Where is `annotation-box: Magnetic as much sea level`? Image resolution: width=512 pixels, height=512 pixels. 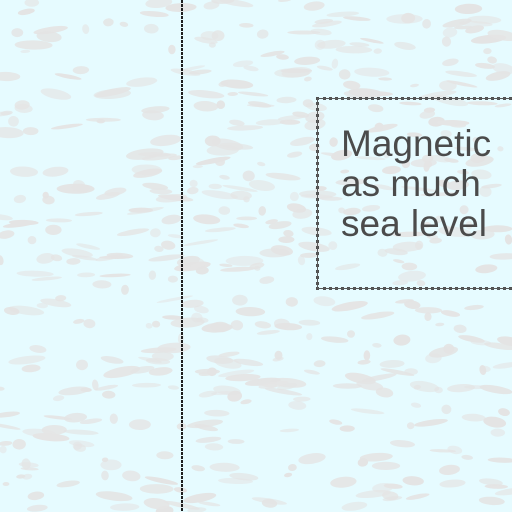 annotation-box: Magnetic as much sea level is located at coordinates (414, 193).